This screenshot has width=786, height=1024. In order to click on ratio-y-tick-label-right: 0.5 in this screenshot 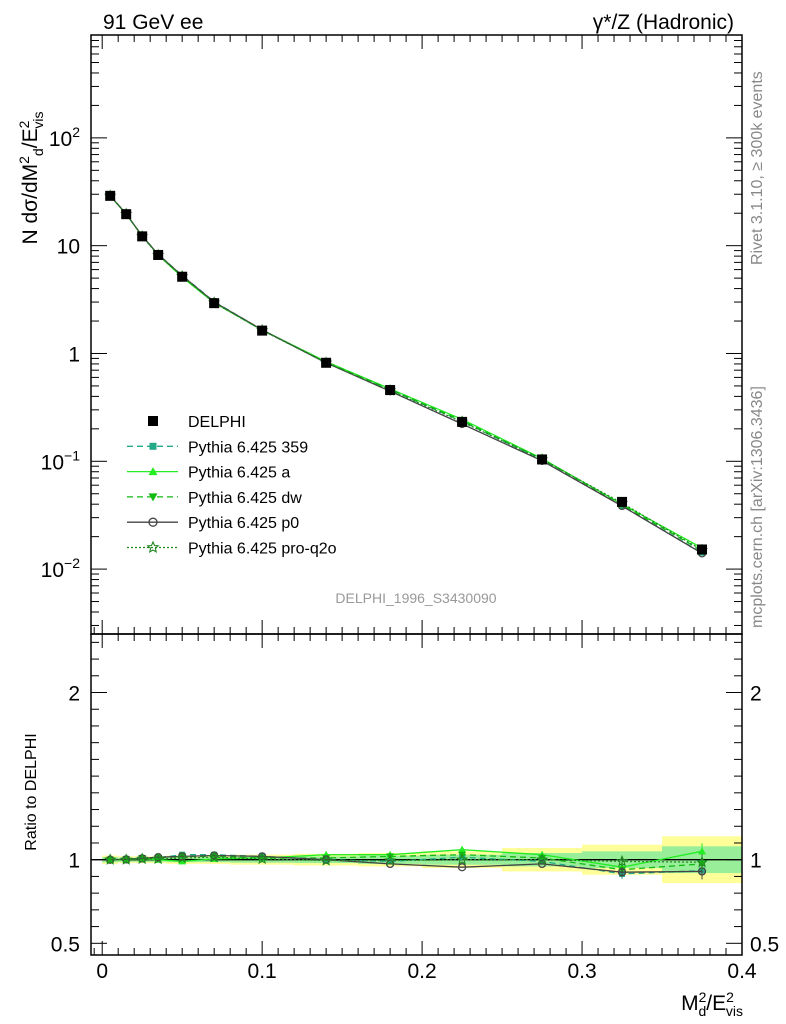, I will do `click(764, 944)`.